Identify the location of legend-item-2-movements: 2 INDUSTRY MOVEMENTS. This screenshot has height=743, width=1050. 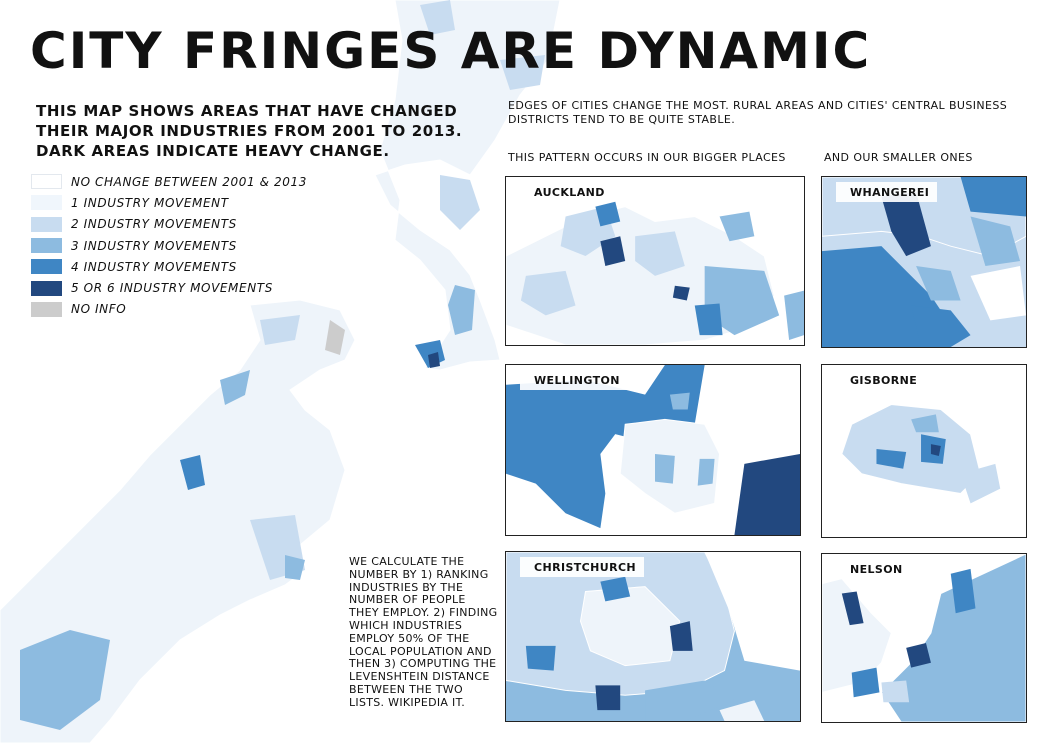
(169, 224).